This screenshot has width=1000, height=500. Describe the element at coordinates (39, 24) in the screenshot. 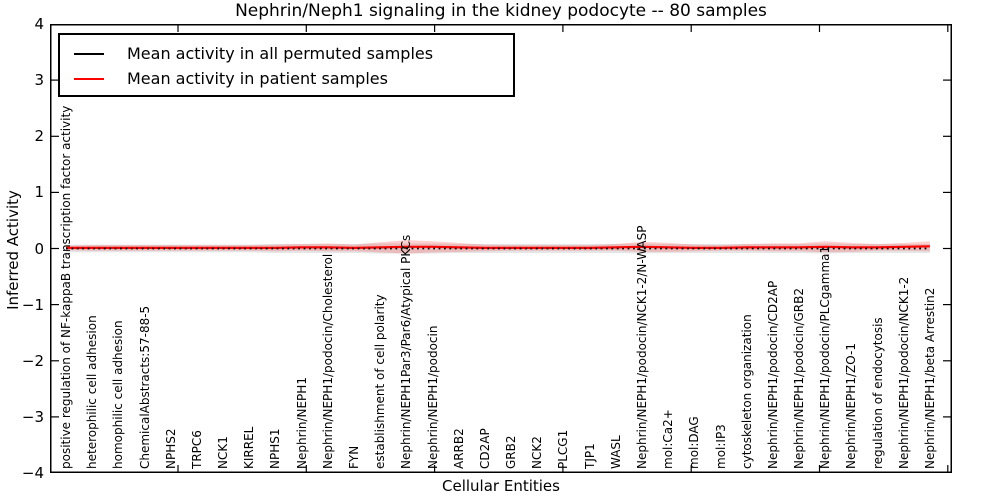

I see `y-tick-label: 4` at that location.